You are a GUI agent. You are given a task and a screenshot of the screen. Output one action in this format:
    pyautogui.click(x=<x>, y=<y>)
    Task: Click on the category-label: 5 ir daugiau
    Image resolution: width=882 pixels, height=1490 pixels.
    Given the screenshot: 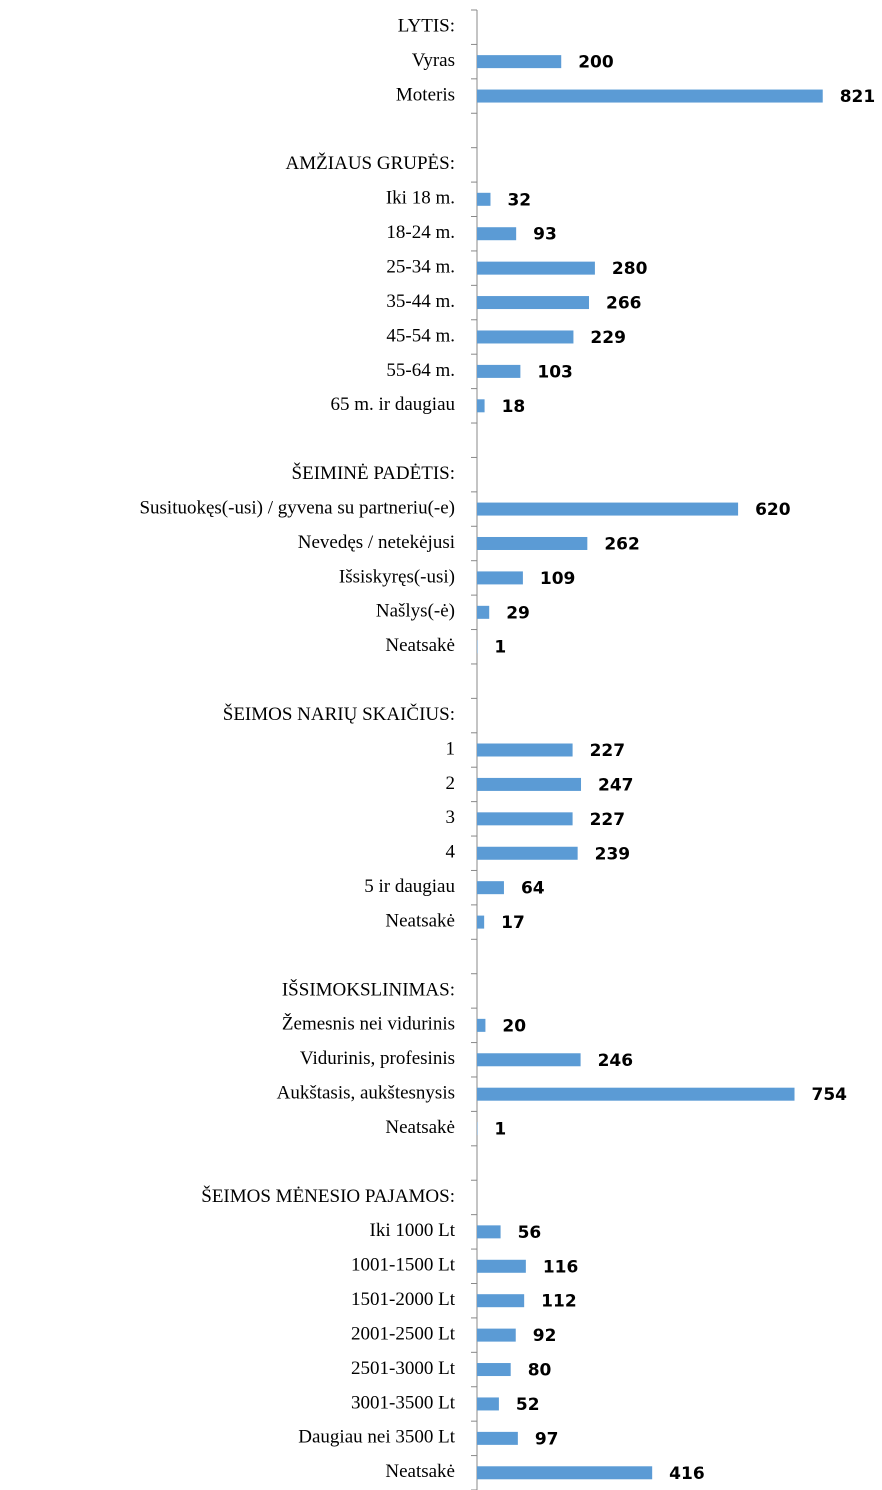 What is the action you would take?
    pyautogui.click(x=409, y=886)
    